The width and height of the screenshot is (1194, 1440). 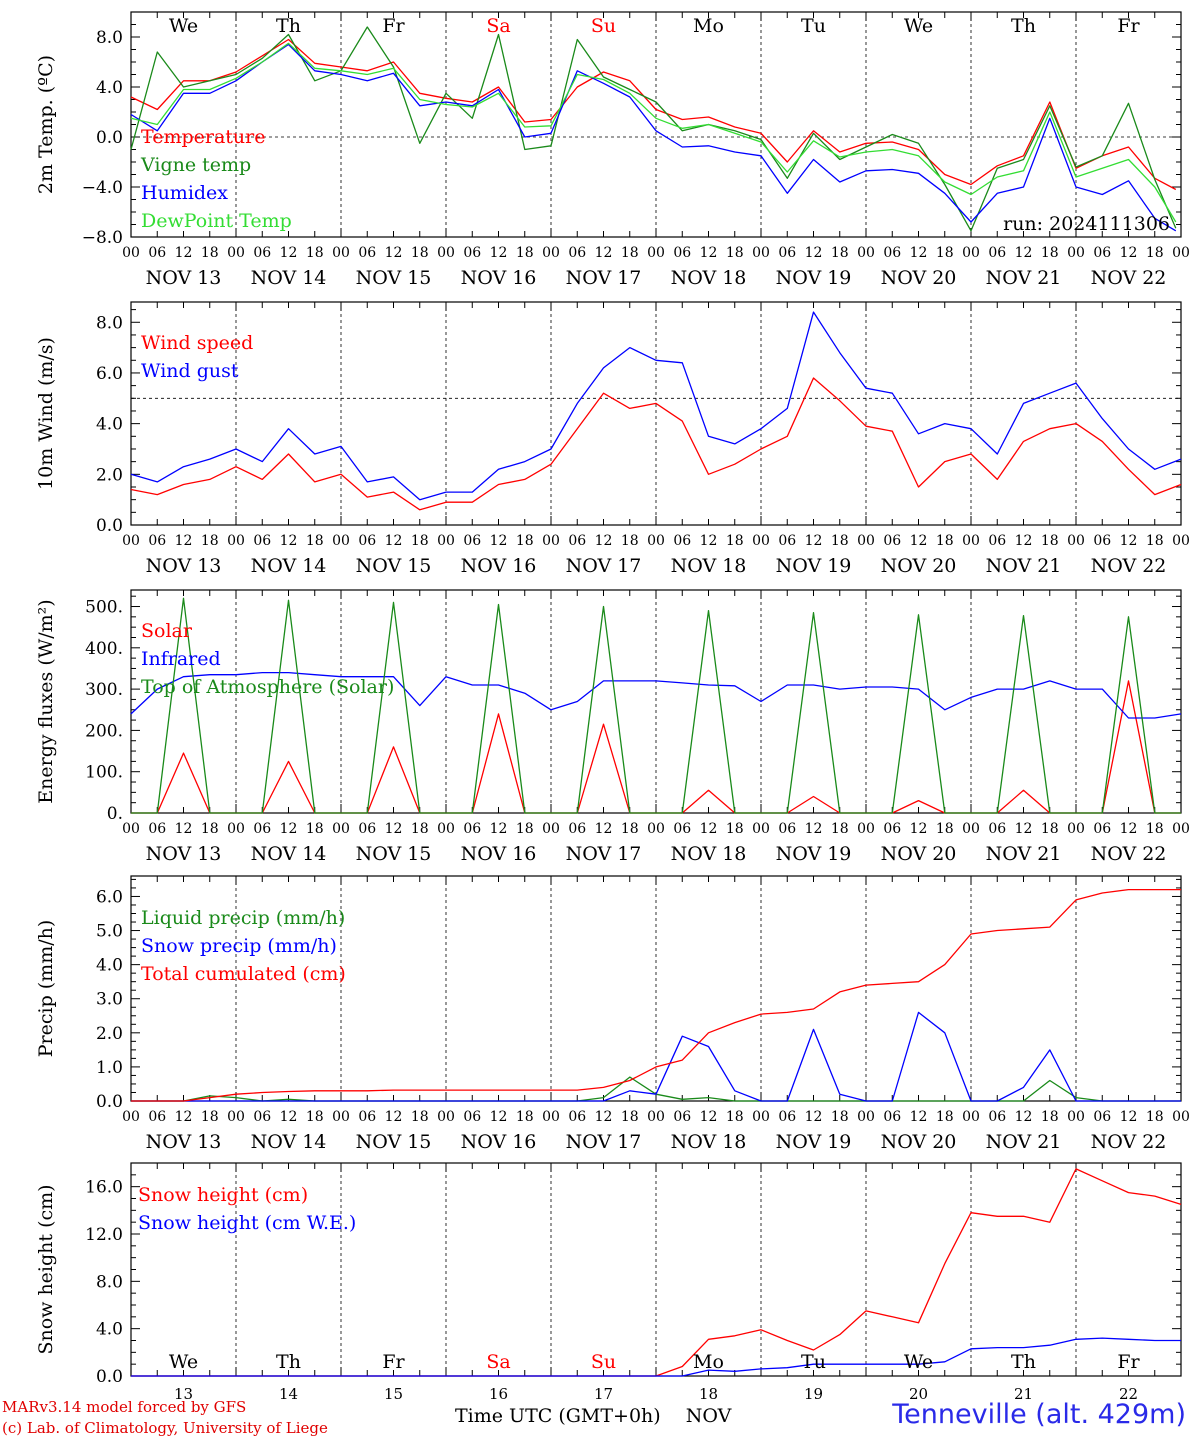 I want to click on legend-entry: Wind gust, so click(x=190, y=371).